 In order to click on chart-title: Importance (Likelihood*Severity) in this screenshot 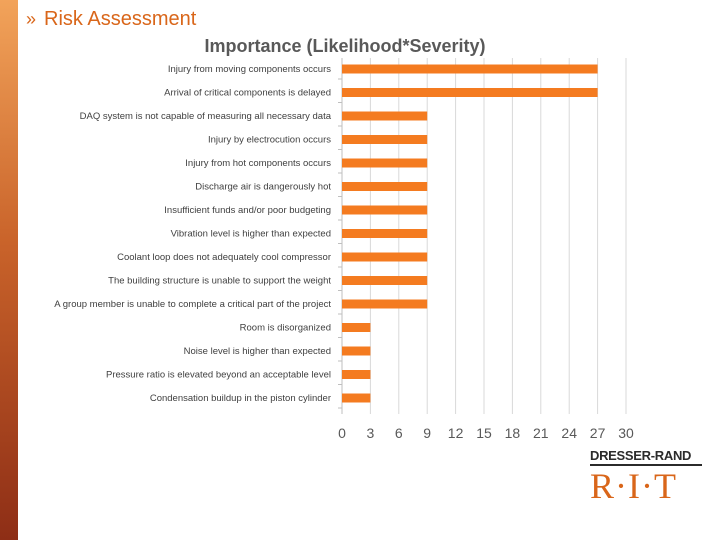, I will do `click(344, 46)`.